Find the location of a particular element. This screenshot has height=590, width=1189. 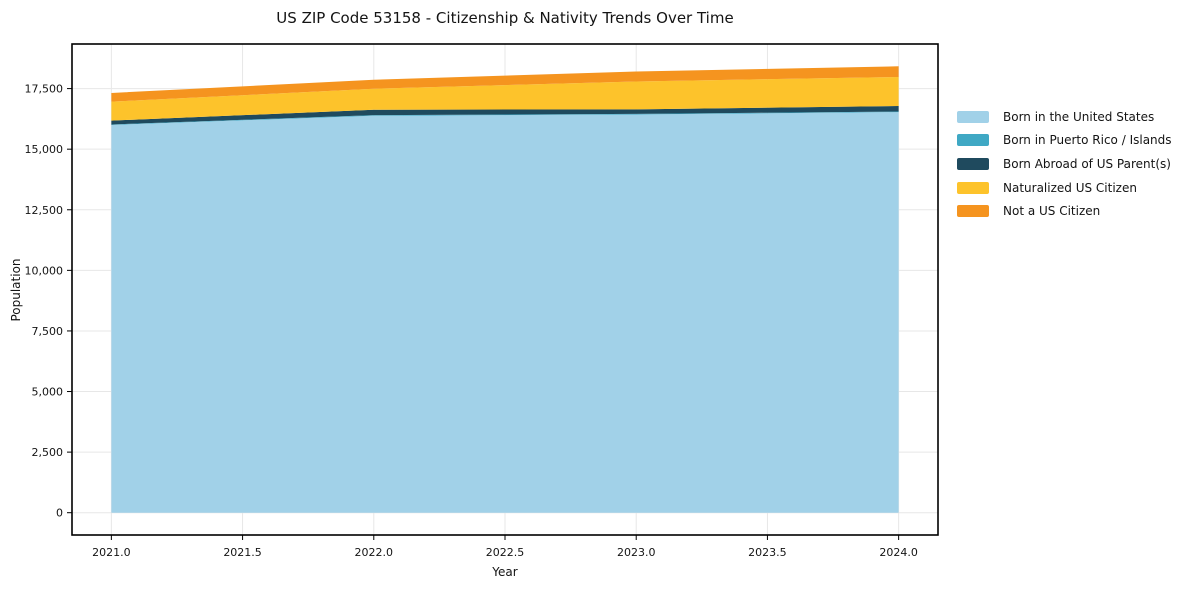

y-tick-label: 2,500 is located at coordinates (48, 452).